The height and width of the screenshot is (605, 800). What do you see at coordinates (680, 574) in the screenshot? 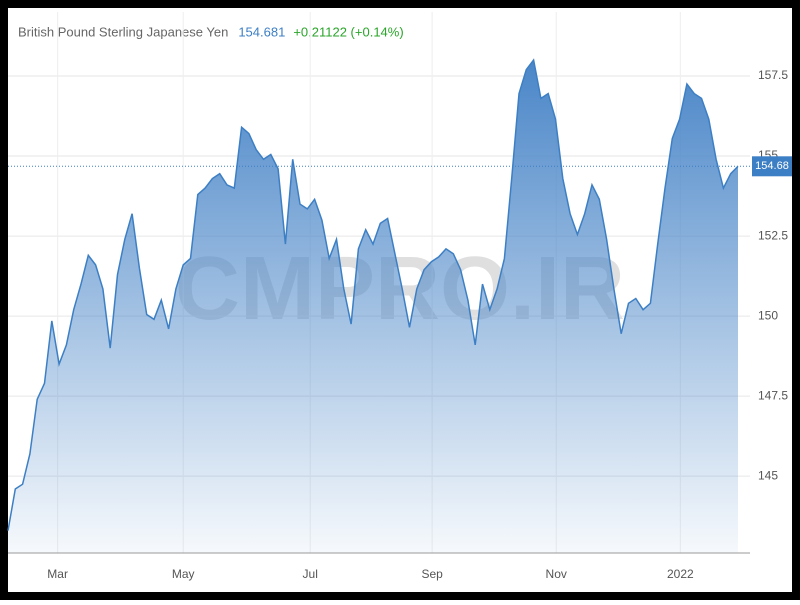
I see `x-tick-label: 2022` at bounding box center [680, 574].